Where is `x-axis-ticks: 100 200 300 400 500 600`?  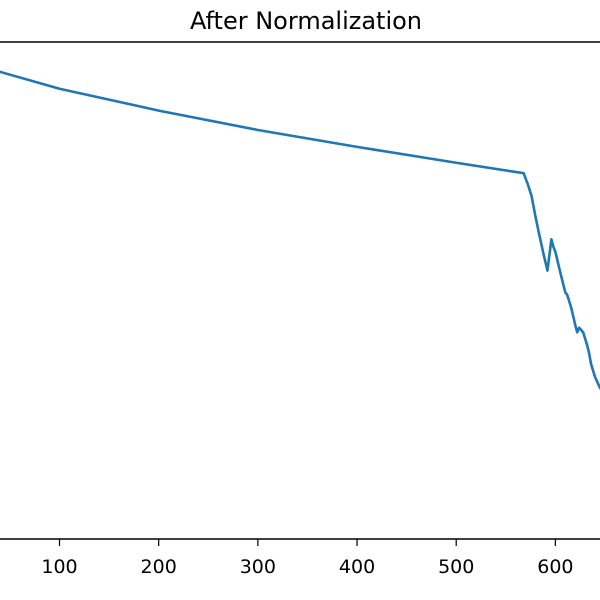
x-axis-ticks: 100 200 300 400 500 600 is located at coordinates (307, 558).